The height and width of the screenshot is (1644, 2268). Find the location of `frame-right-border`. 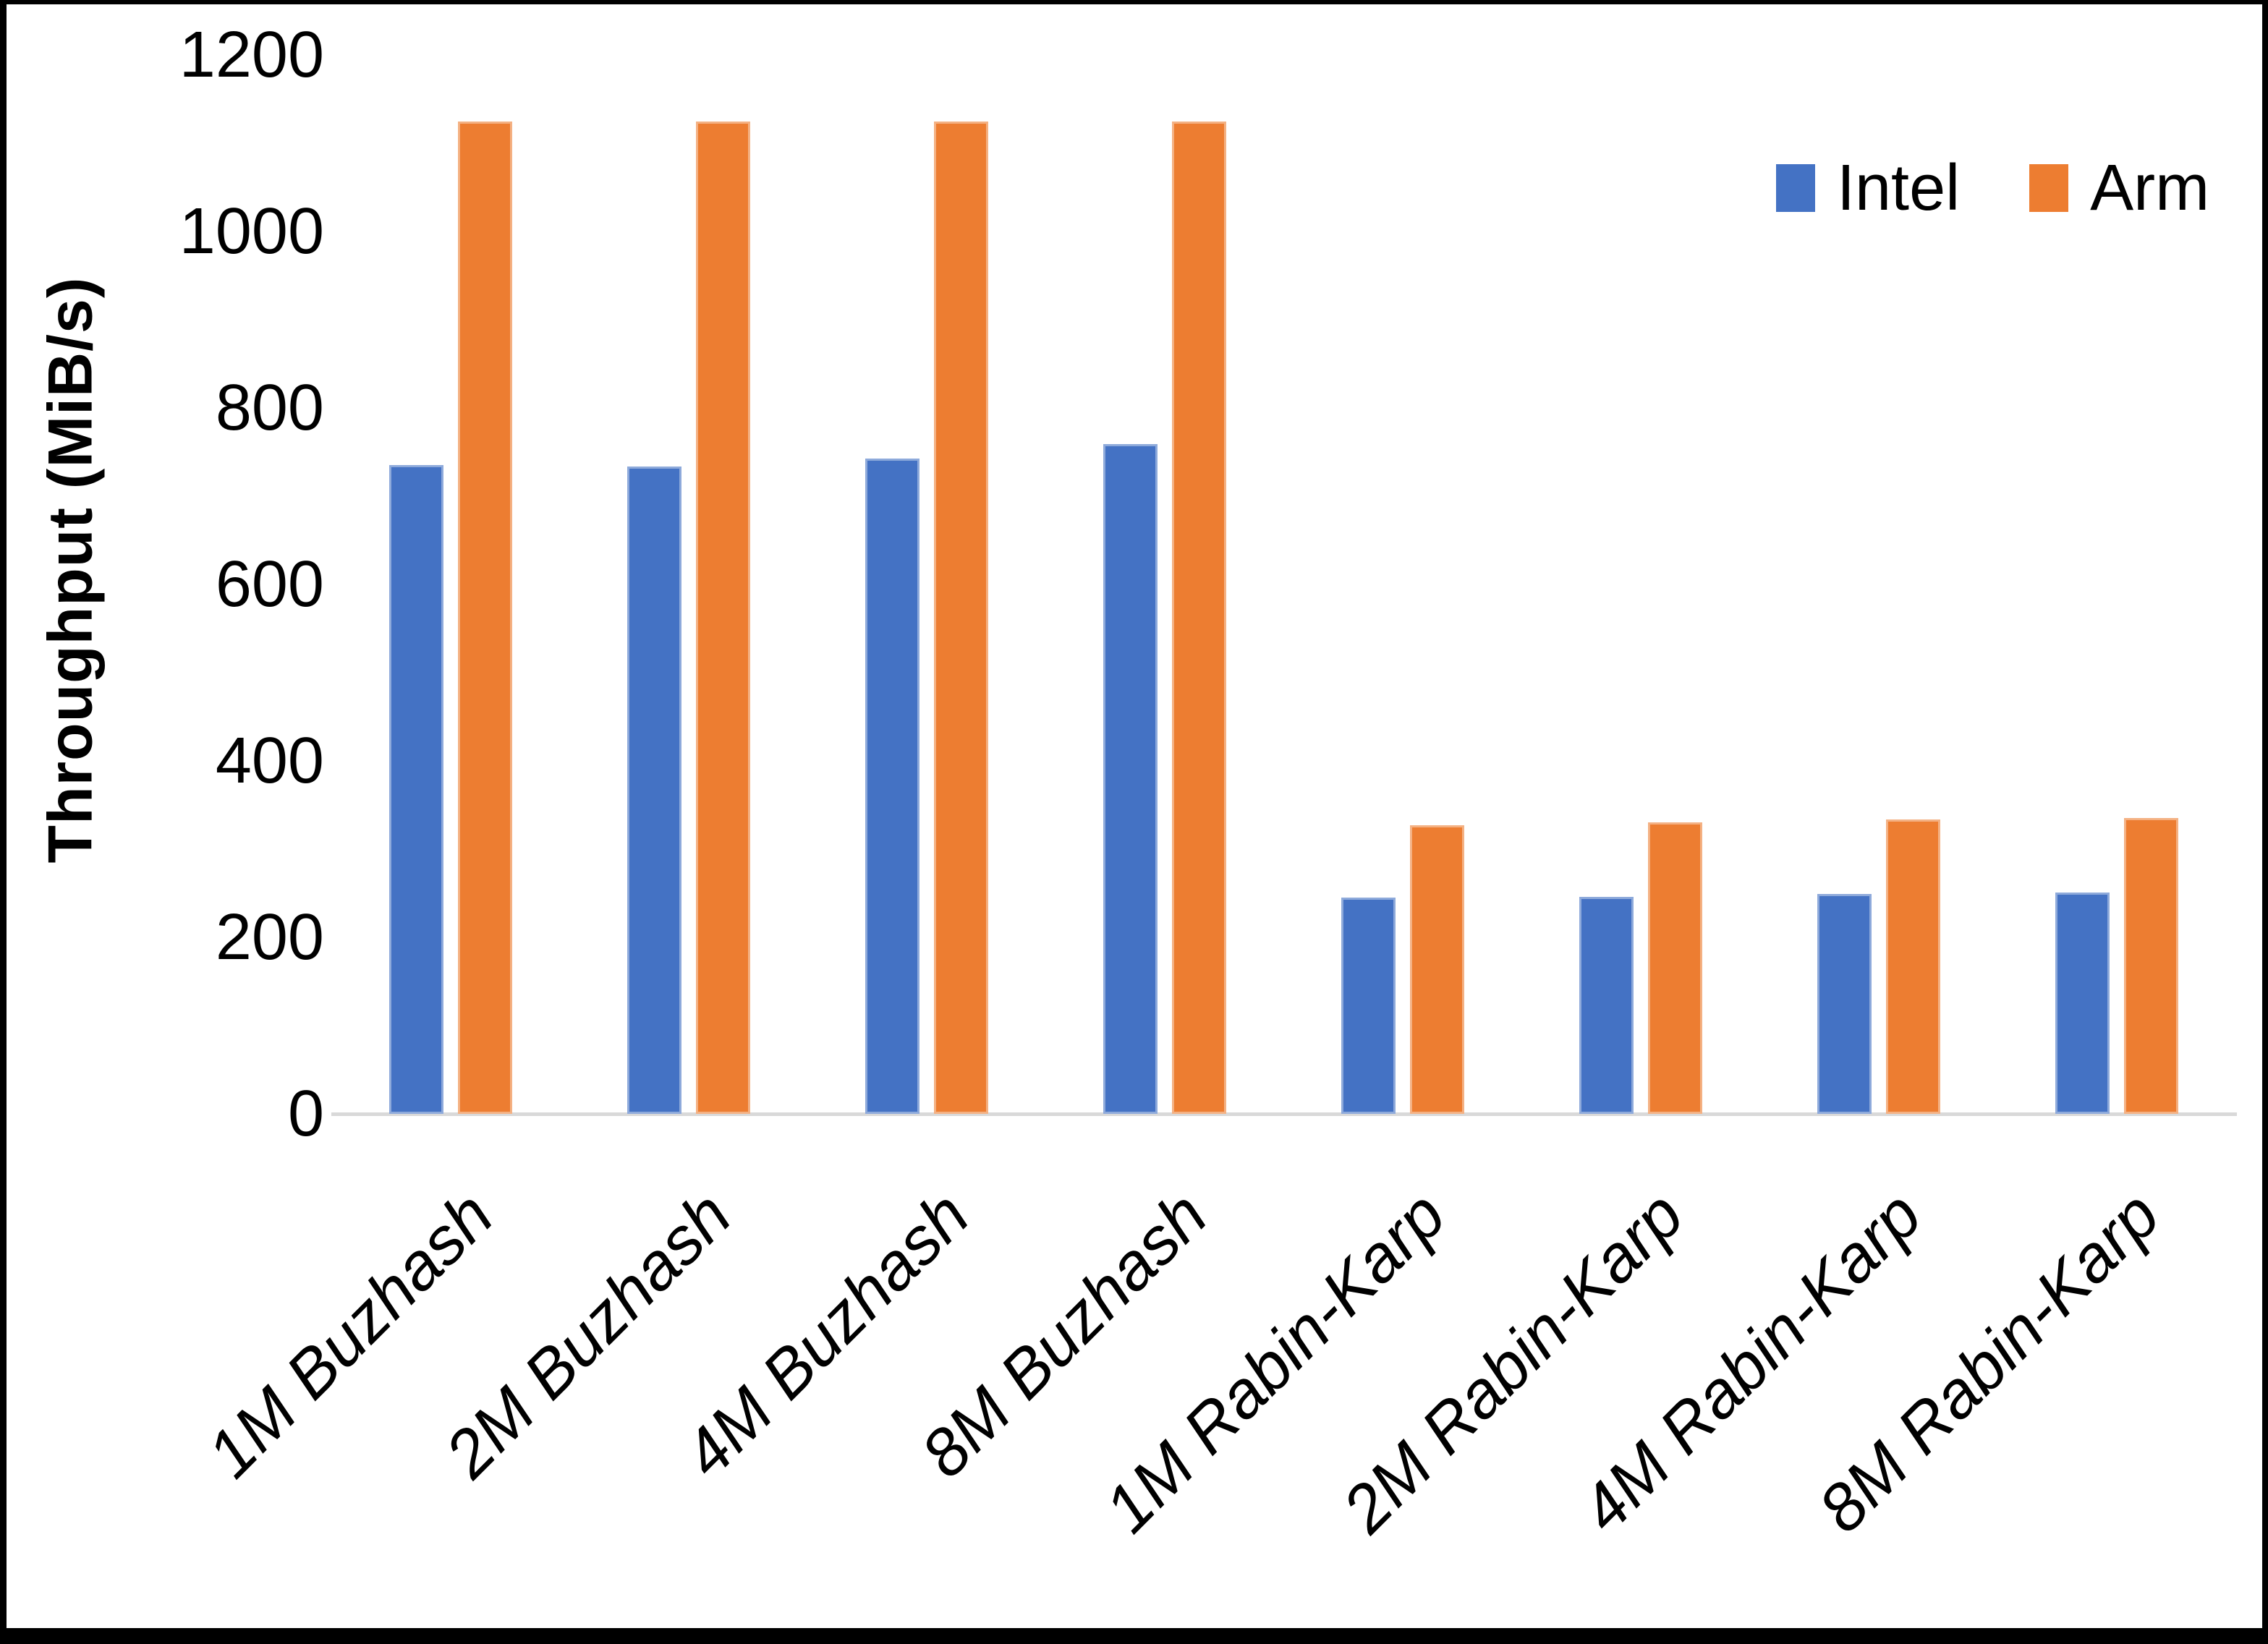

frame-right-border is located at coordinates (2265, 822).